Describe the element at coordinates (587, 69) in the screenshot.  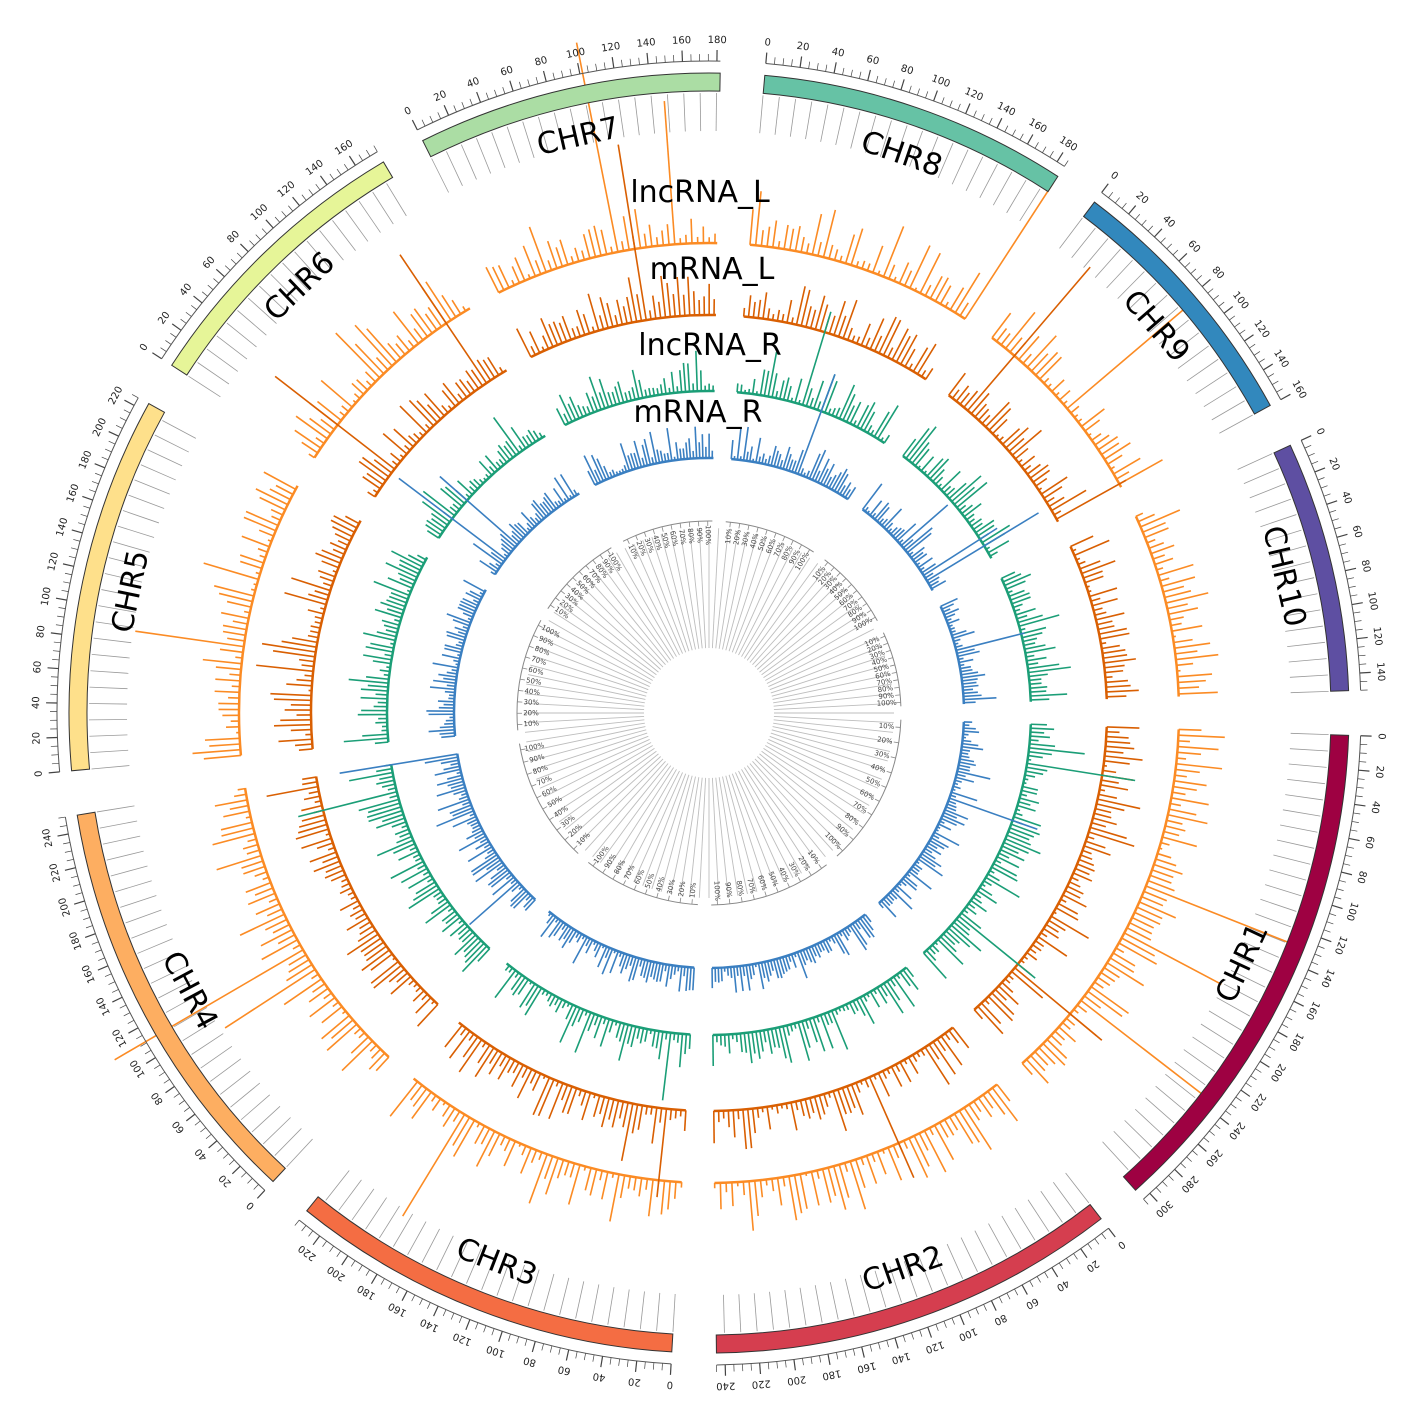
I see `tick-chr7` at that location.